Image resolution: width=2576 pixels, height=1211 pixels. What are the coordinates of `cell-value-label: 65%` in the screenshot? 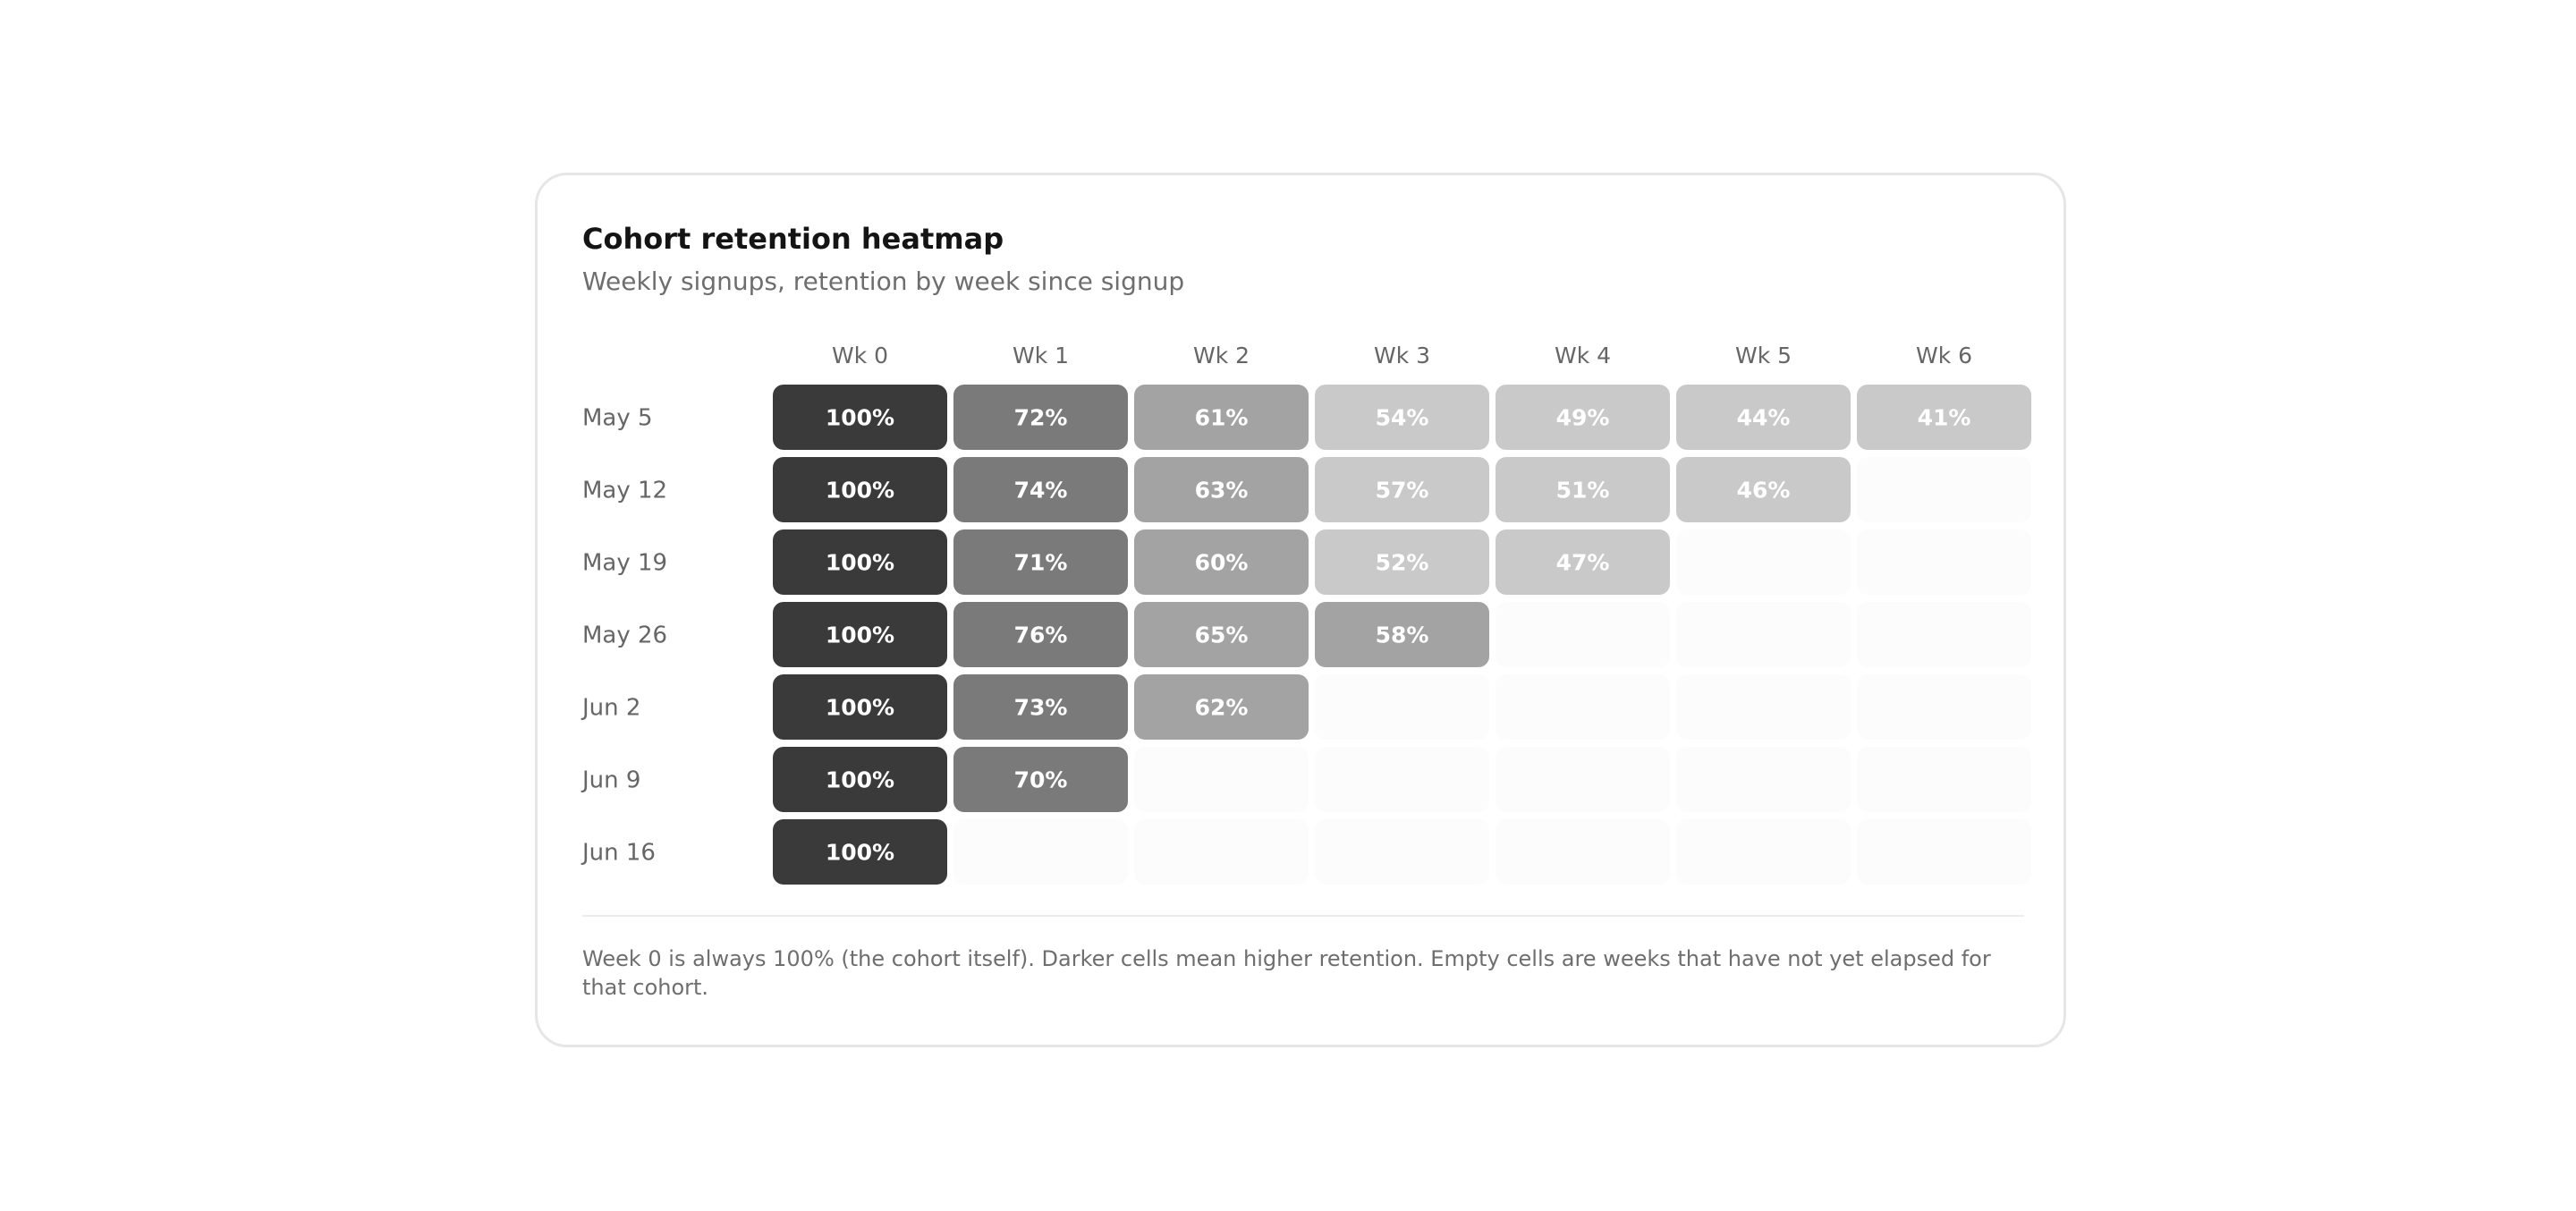 It's located at (1222, 635).